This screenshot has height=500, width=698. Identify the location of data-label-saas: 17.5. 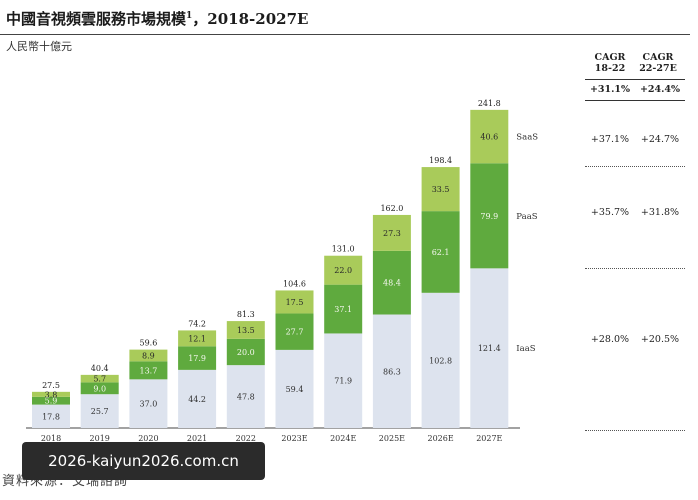
(295, 302).